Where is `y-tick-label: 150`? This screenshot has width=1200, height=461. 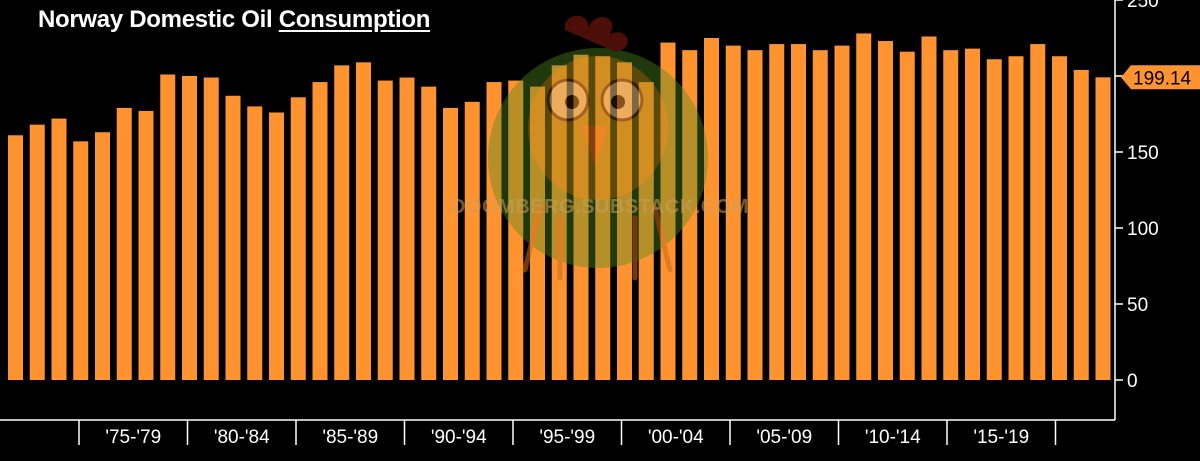 y-tick-label: 150 is located at coordinates (1143, 153).